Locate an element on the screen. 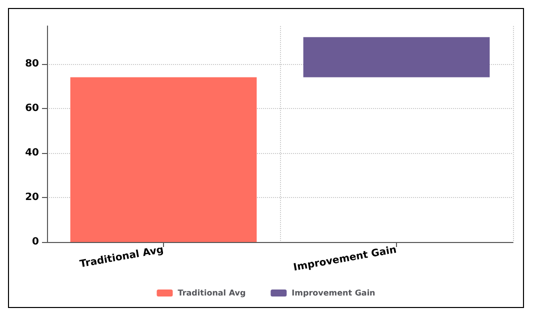 The width and height of the screenshot is (536, 320). y-tick-label: 0 is located at coordinates (36, 242).